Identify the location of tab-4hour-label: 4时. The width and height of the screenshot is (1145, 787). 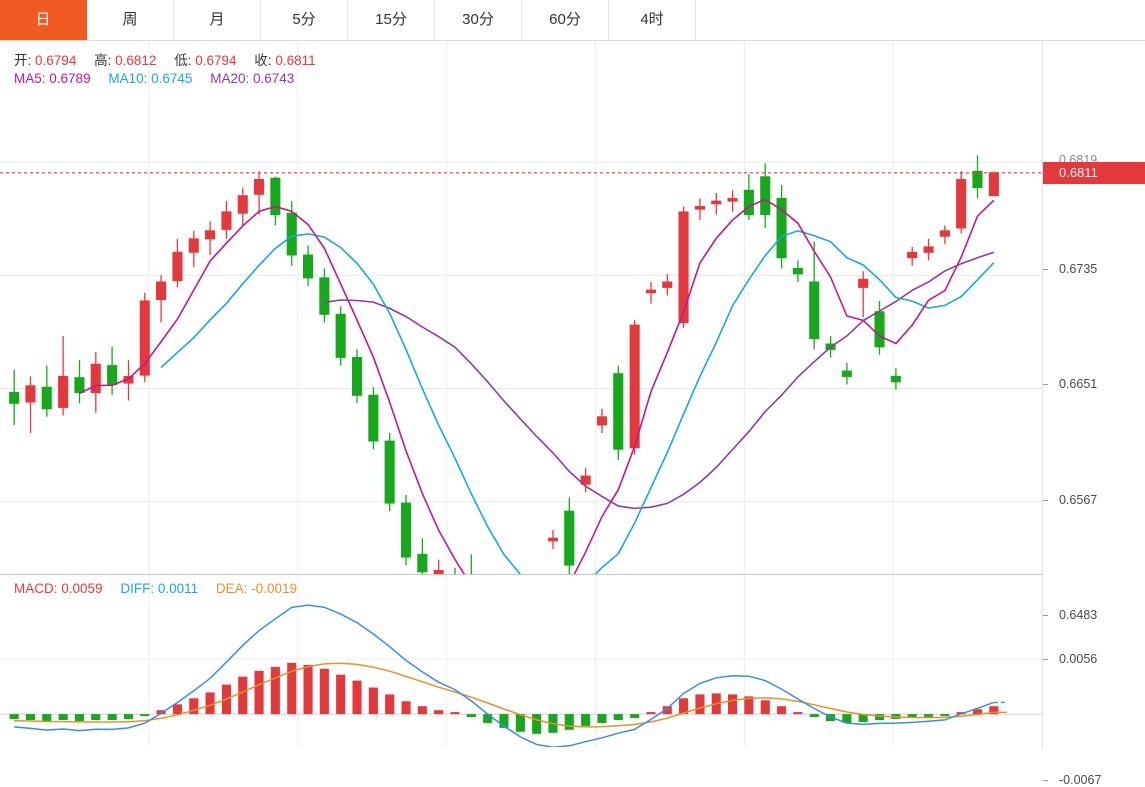
(652, 19).